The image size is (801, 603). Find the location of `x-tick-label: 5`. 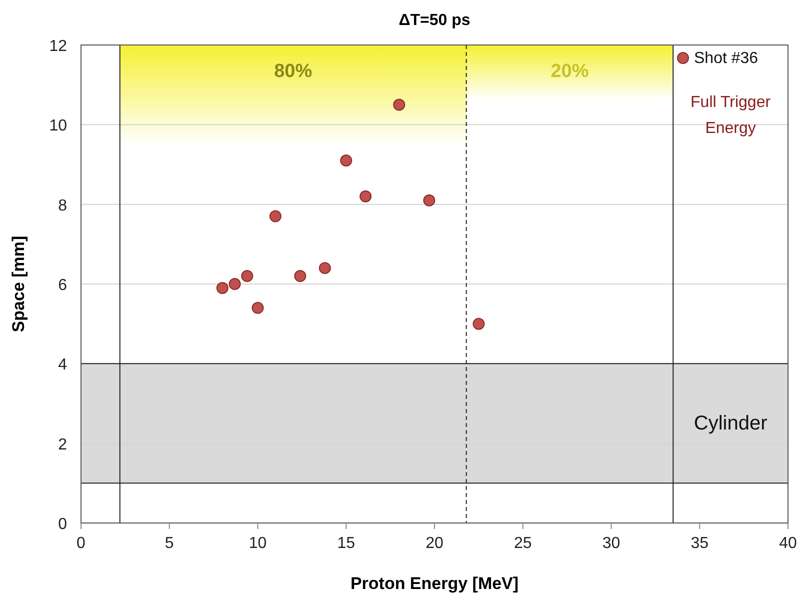

x-tick-label: 5 is located at coordinates (169, 543).